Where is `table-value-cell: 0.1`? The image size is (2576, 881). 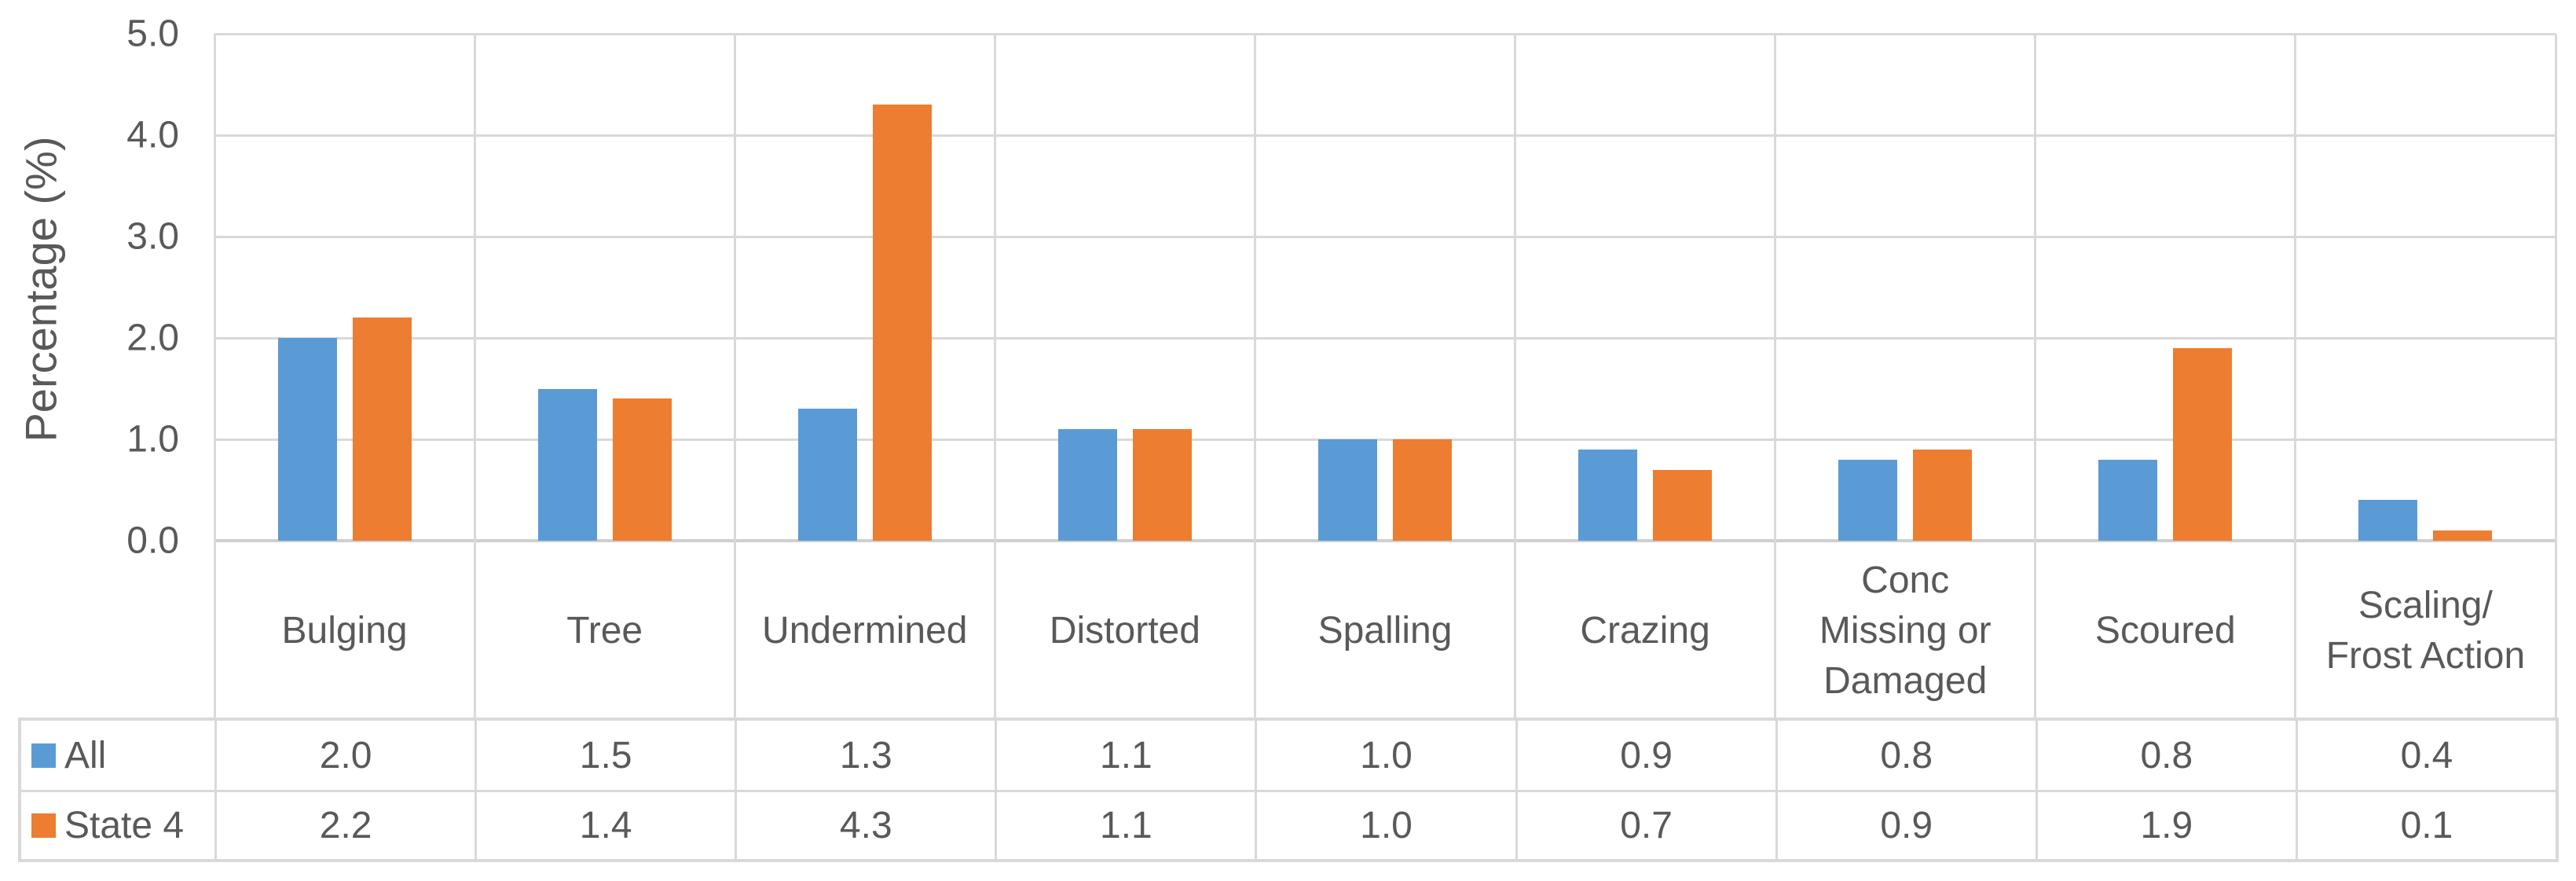
table-value-cell: 0.1 is located at coordinates (2425, 824).